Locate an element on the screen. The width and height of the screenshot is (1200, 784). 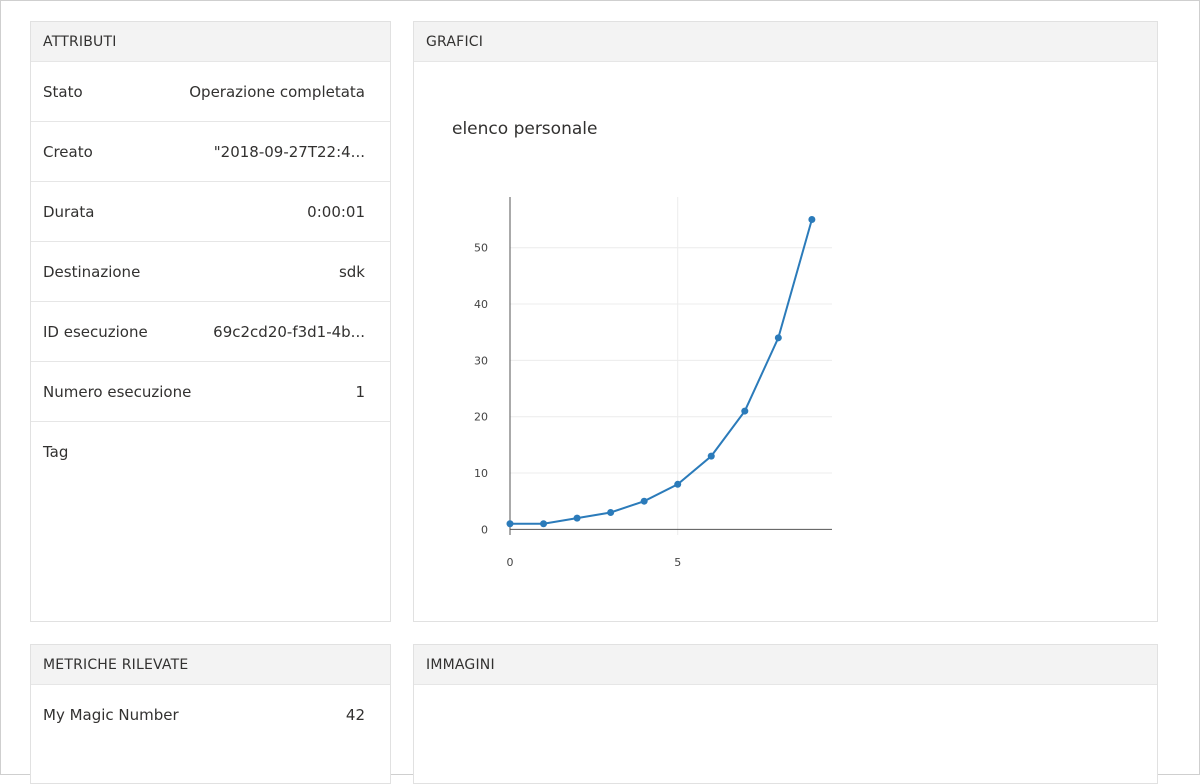
chart-tick-labels: 0 10 20 30 40 50 0 5 is located at coordinates (577, 405).